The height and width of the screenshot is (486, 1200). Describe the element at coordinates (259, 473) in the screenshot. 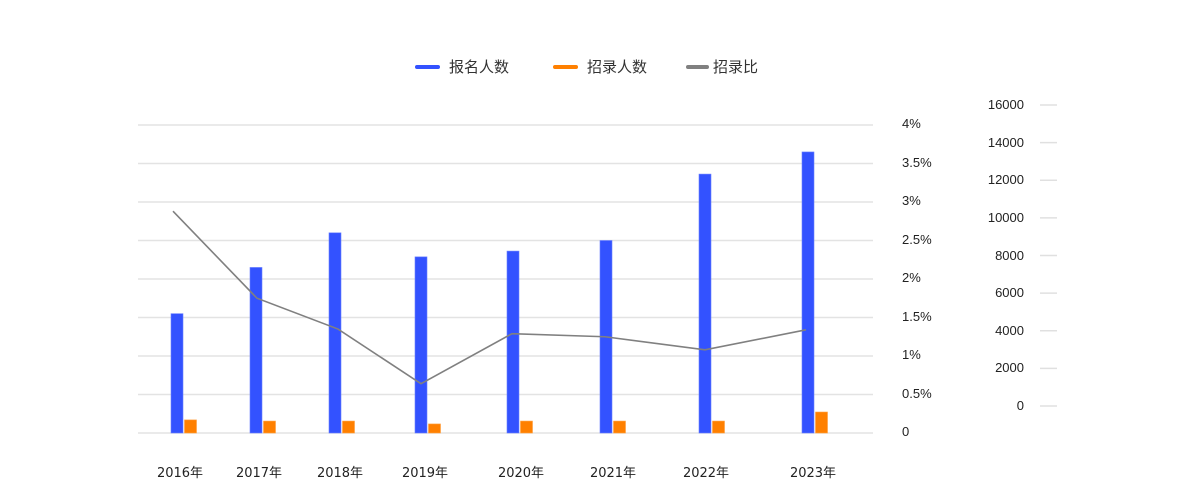

I see `x-axis-tick-label: 2017年` at that location.